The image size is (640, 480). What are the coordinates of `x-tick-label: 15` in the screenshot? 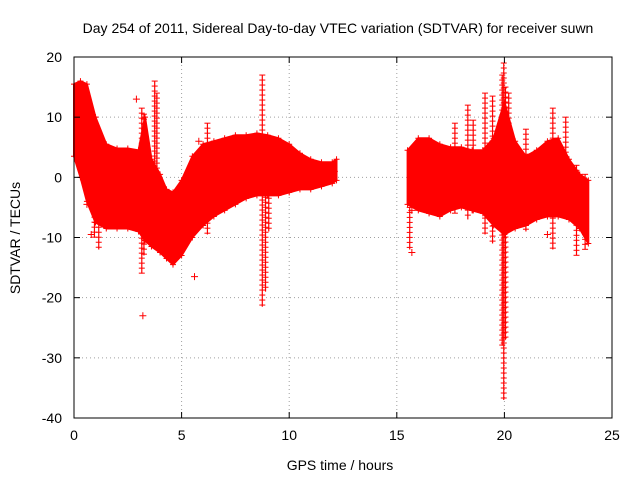 It's located at (397, 435).